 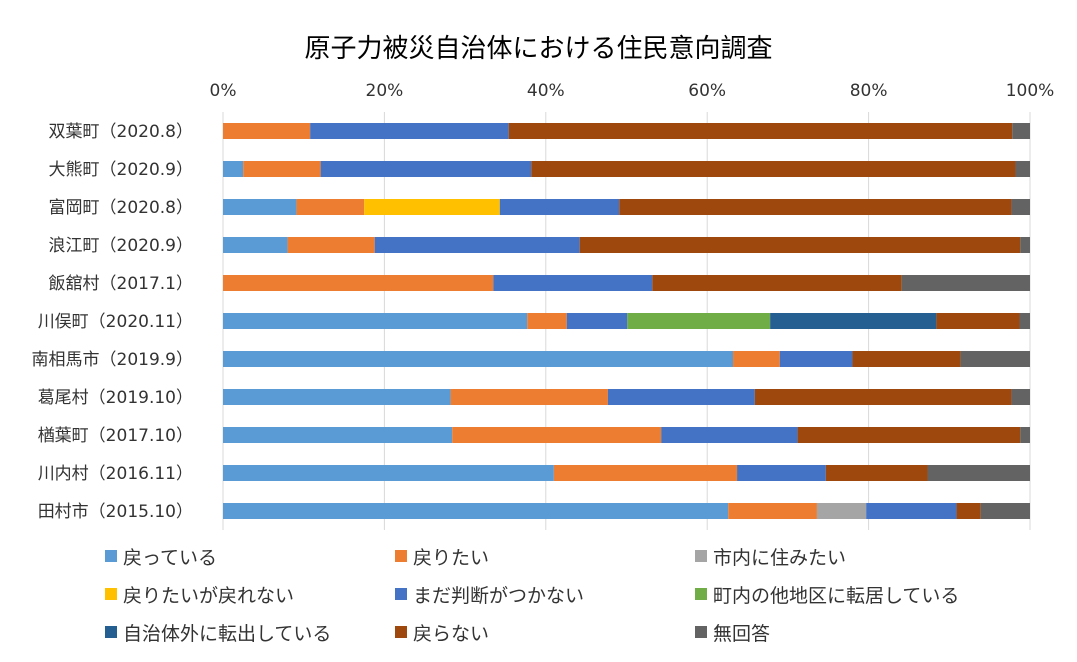 What do you see at coordinates (115, 398) in the screenshot?
I see `category-label: 葛尾村（2019.10）` at bounding box center [115, 398].